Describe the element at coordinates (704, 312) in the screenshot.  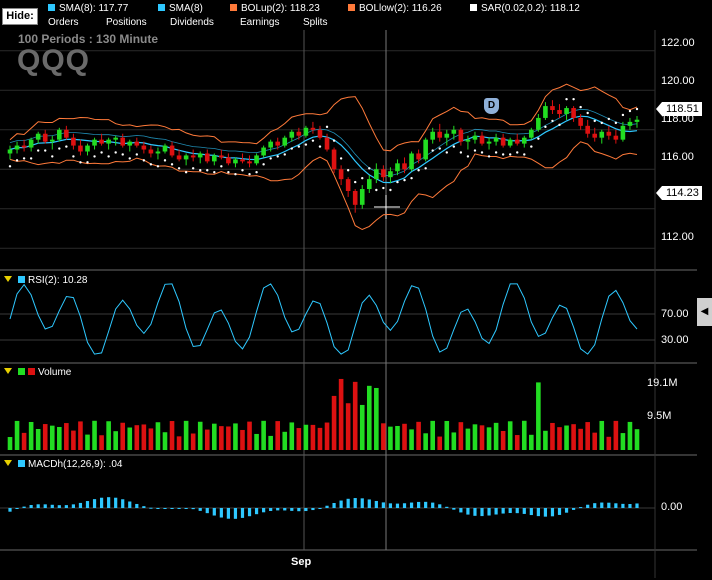
I see `side-panel-toggle-button: ◀` at that location.